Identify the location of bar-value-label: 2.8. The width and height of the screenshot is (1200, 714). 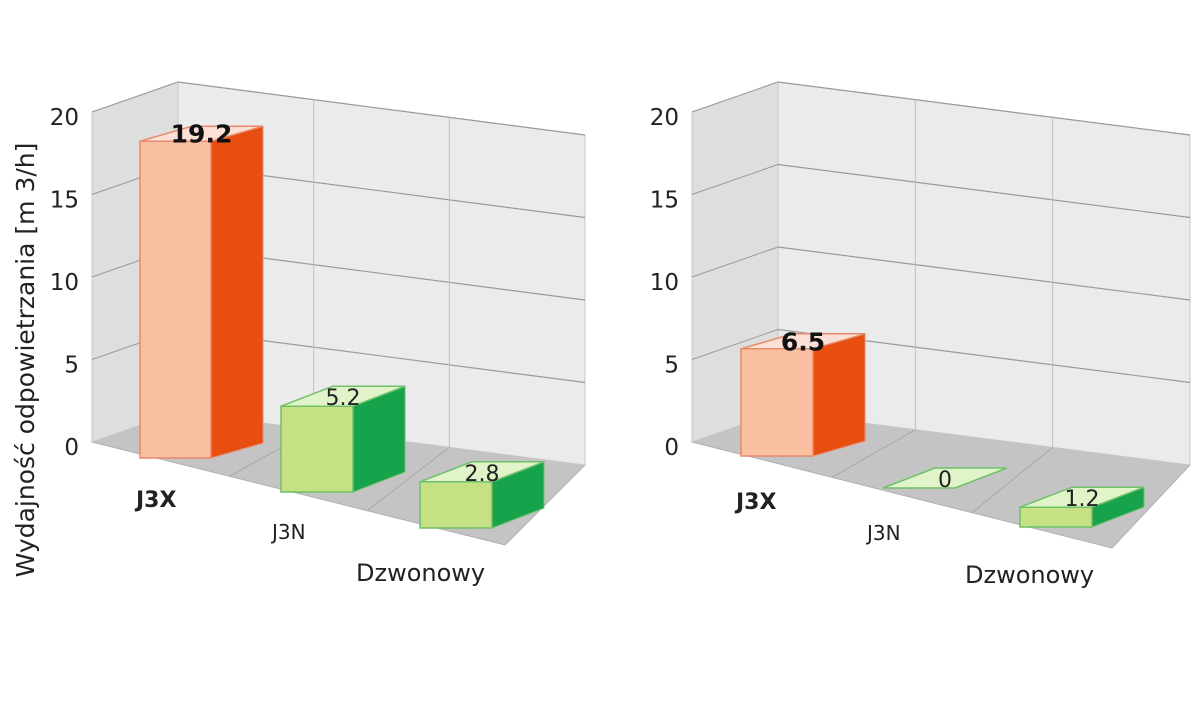
(482, 474).